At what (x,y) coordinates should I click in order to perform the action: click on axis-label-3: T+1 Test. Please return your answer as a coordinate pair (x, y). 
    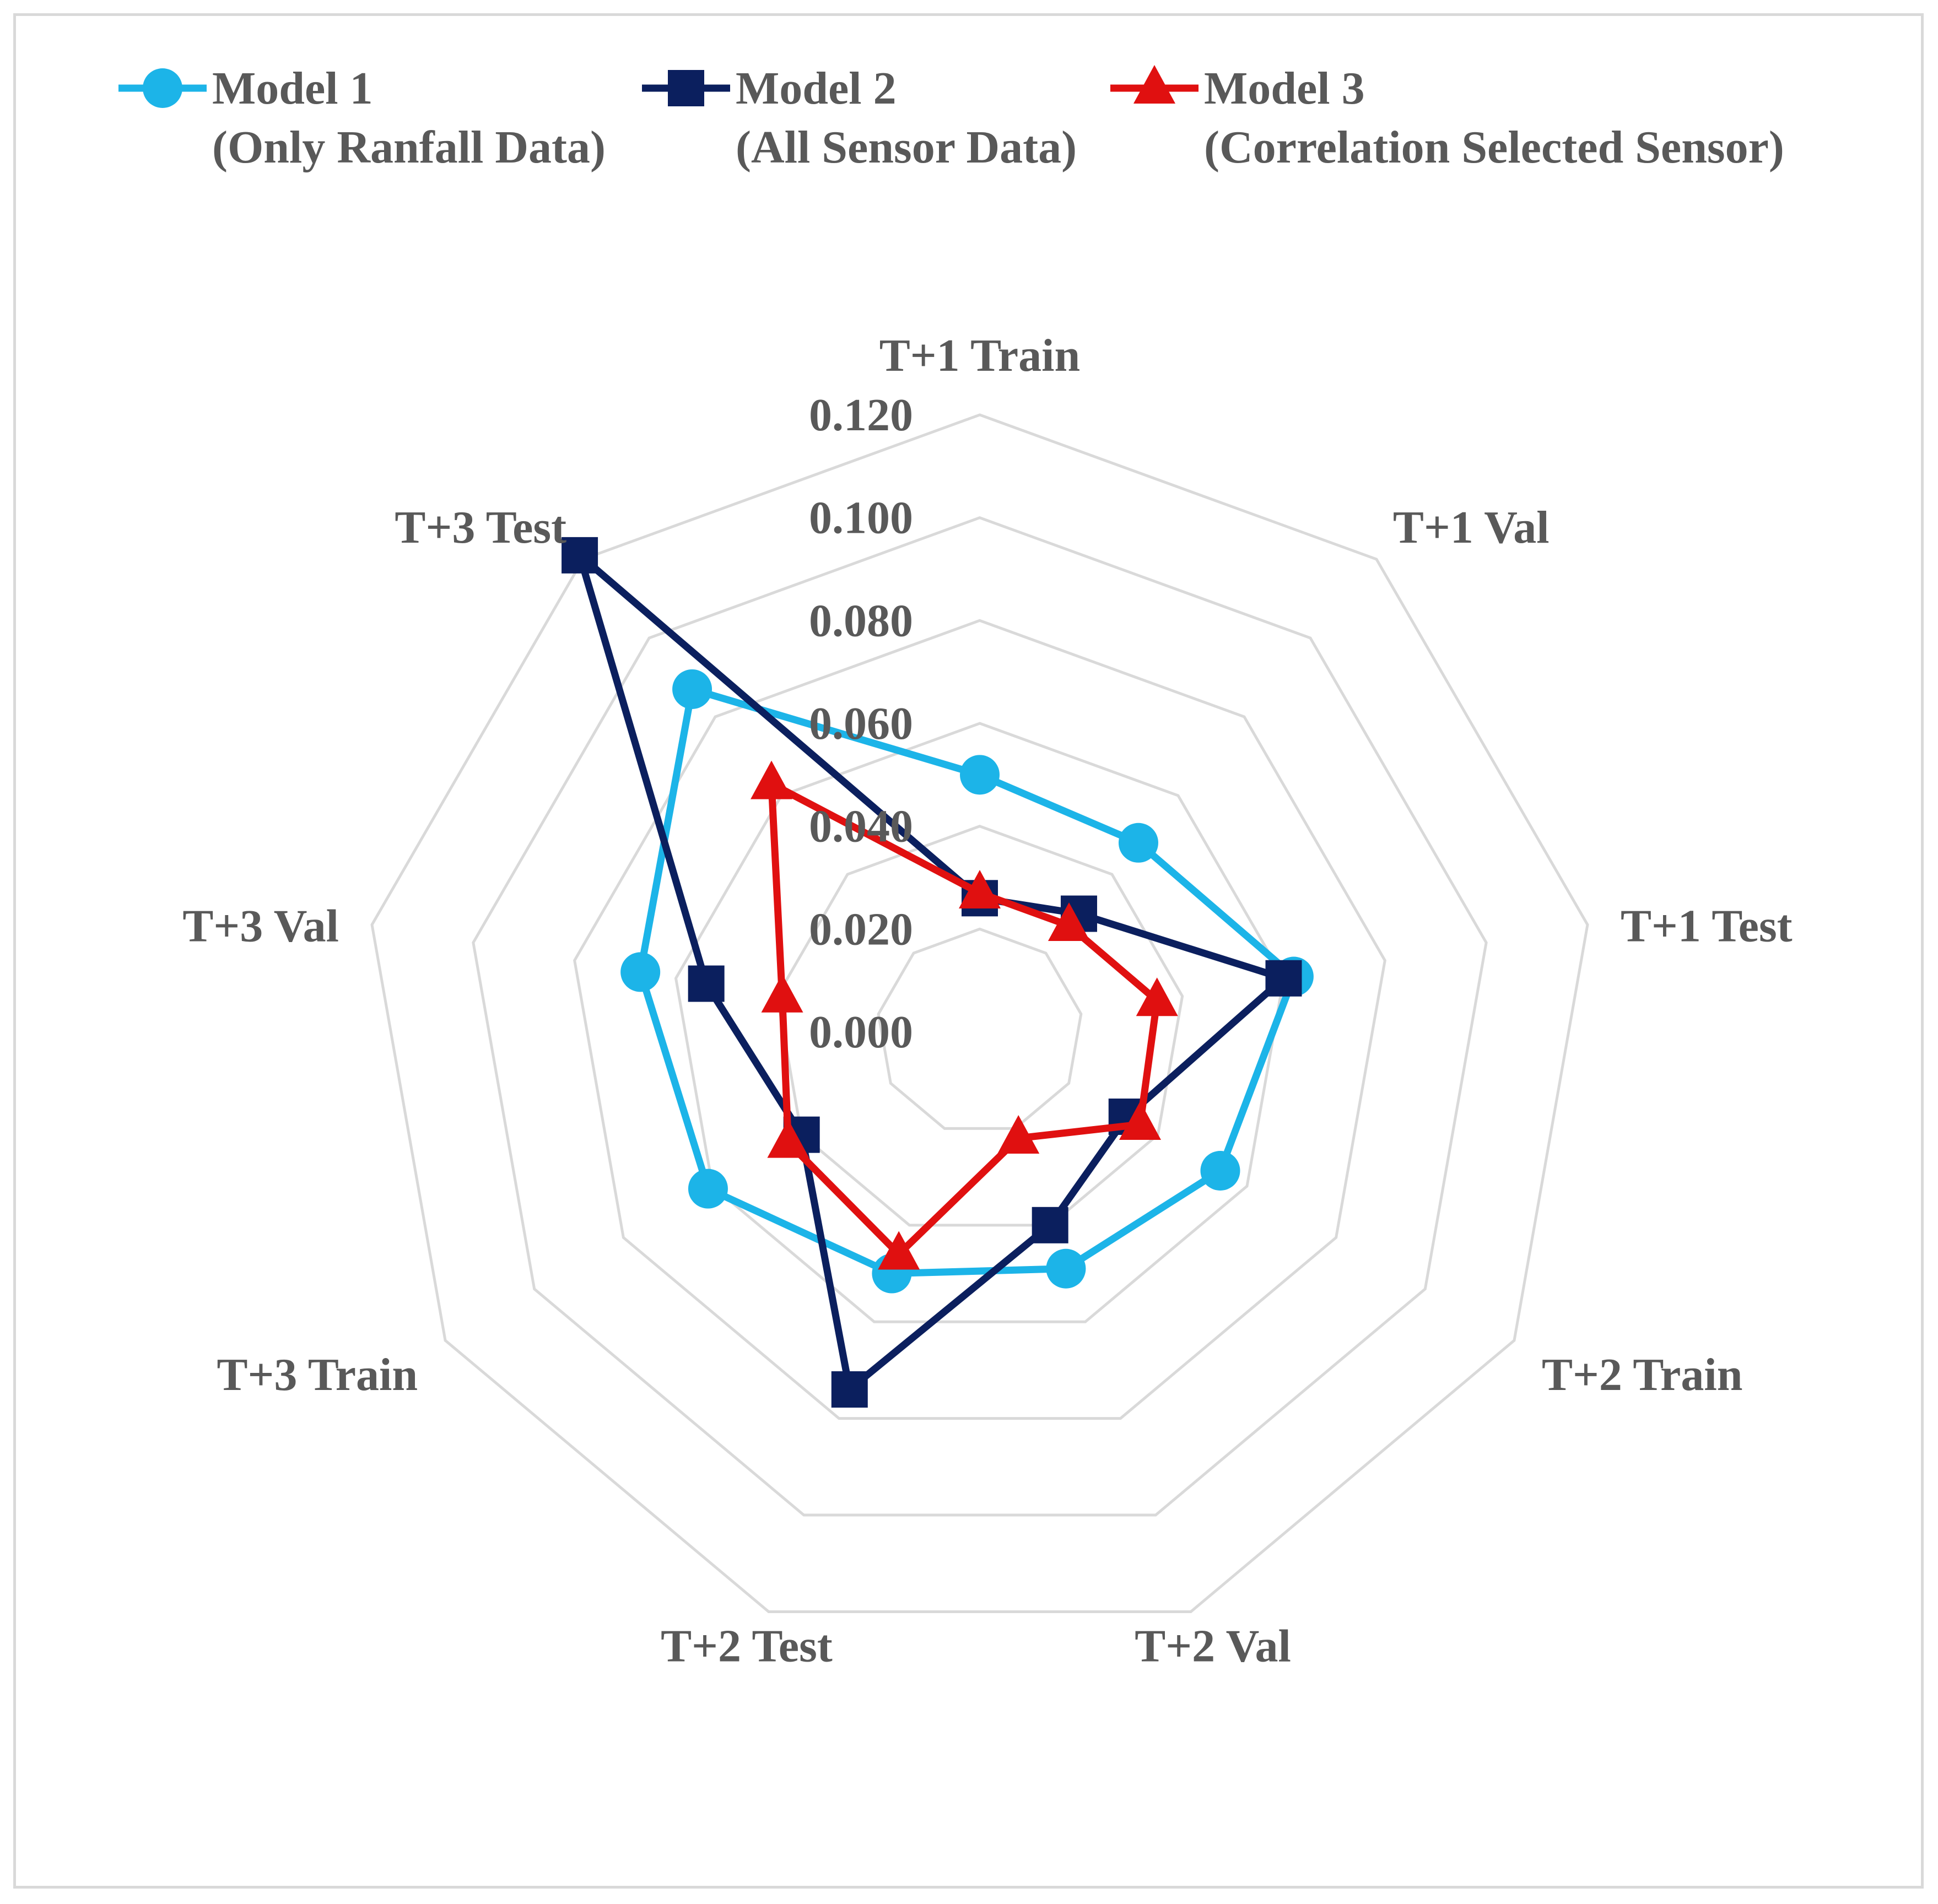
    Looking at the image, I should click on (1707, 926).